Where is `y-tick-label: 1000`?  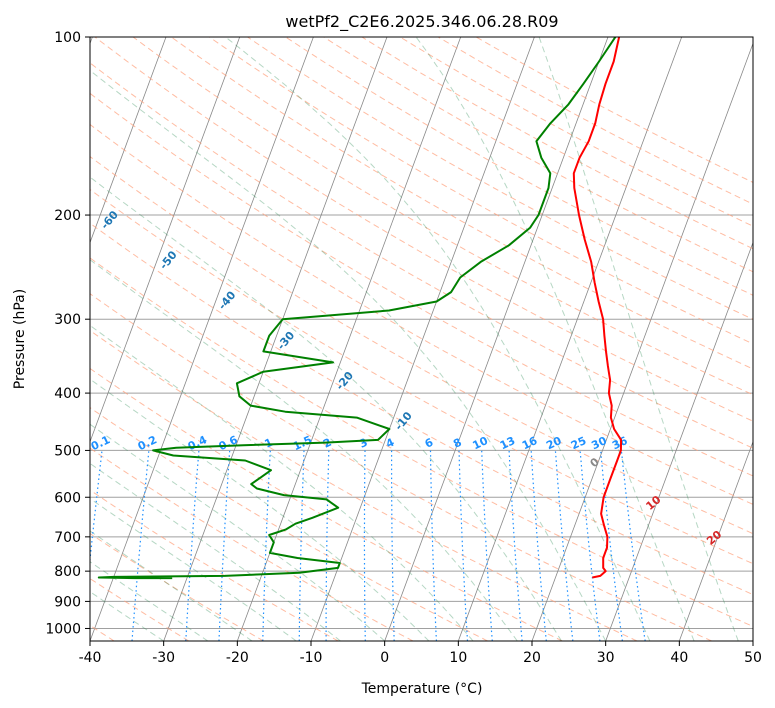 y-tick-label: 1000 is located at coordinates (63, 629).